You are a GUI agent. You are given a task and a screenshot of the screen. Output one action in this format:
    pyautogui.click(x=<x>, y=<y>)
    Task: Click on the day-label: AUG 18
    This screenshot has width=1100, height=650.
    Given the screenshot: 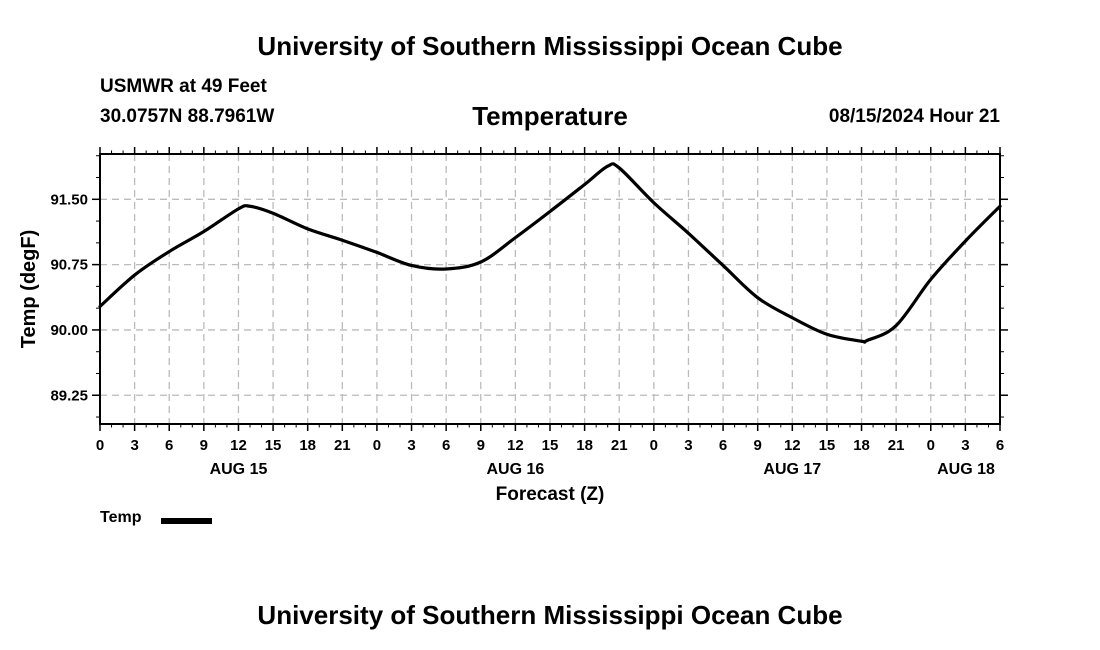 What is the action you would take?
    pyautogui.click(x=966, y=469)
    